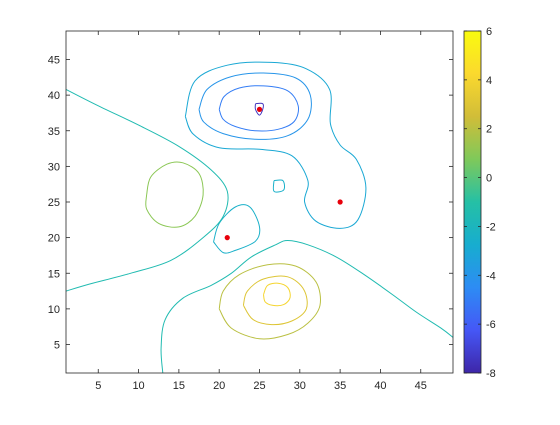  What do you see at coordinates (54, 239) in the screenshot?
I see `y-tick-label: 20` at bounding box center [54, 239].